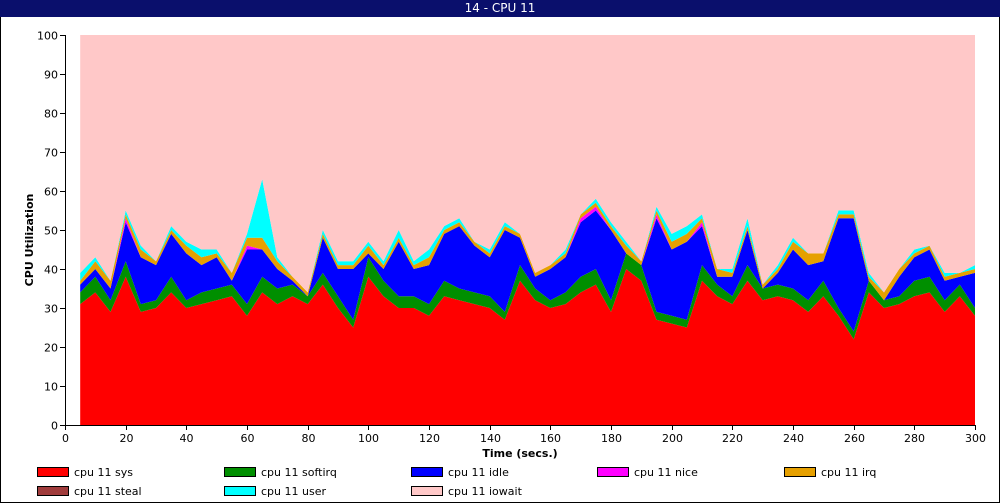  I want to click on legend-label: cpu 11 iowait, so click(485, 491).